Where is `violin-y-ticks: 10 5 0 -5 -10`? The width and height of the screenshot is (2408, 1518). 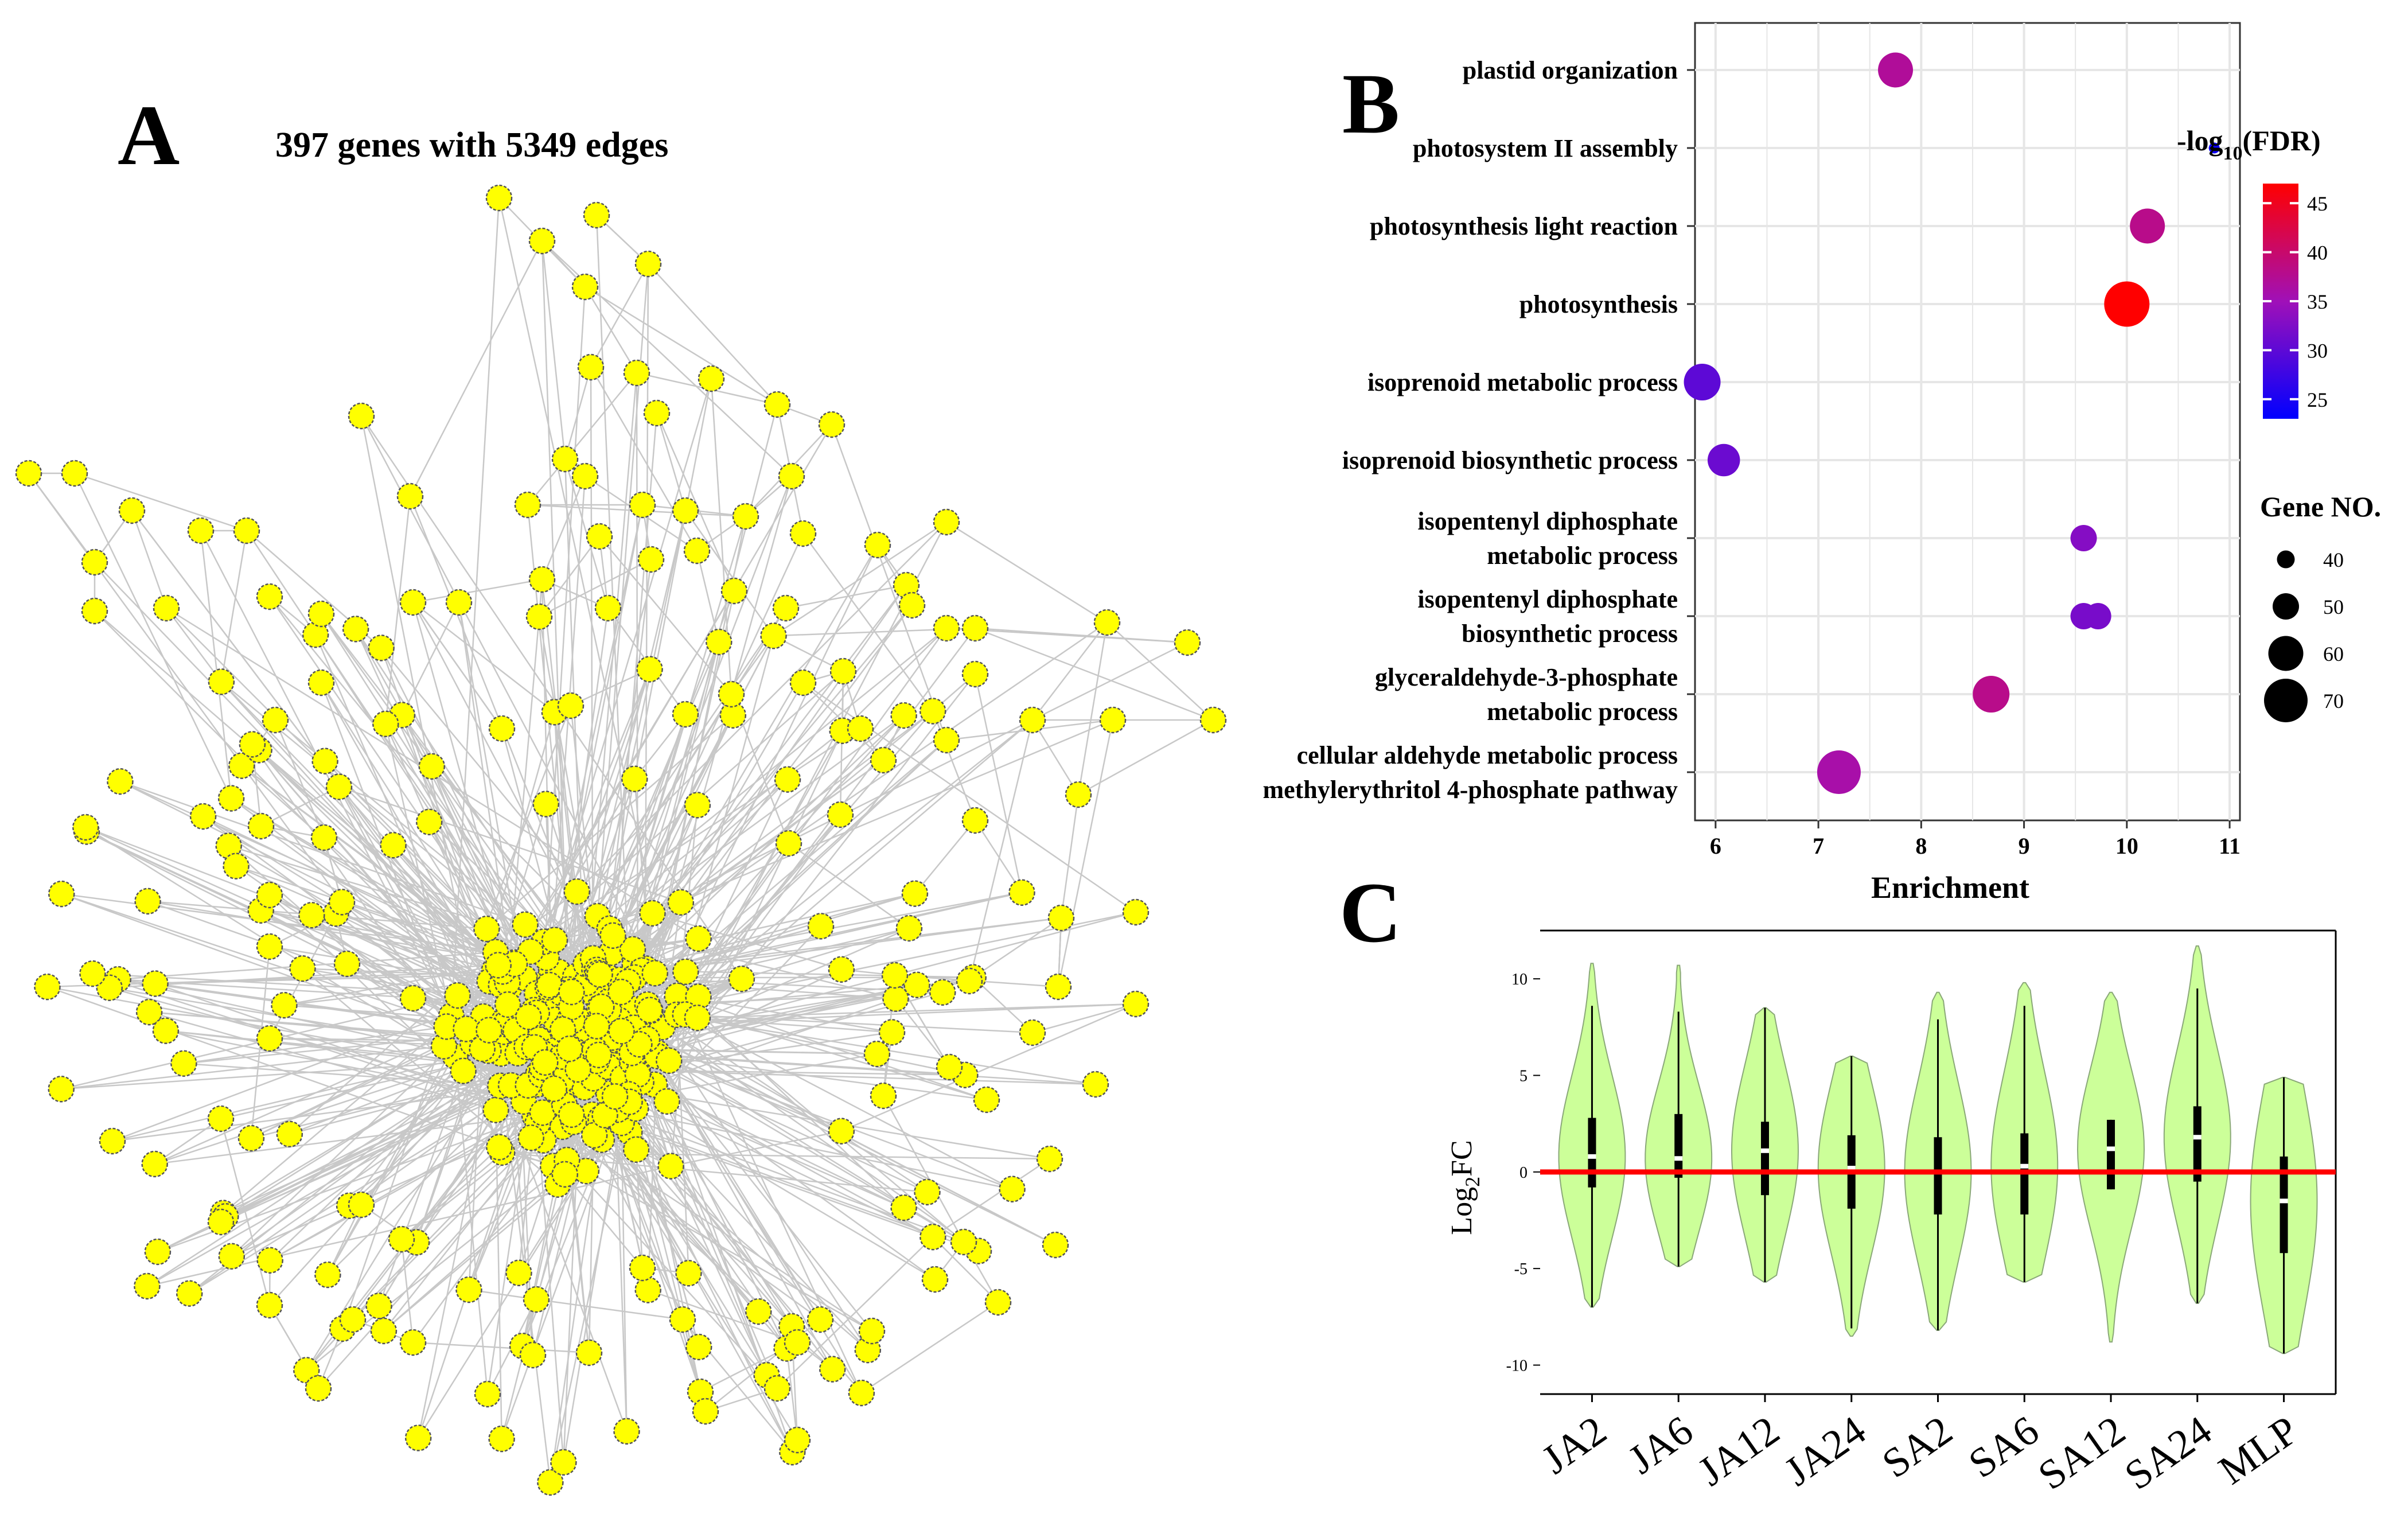
violin-y-ticks: 10 5 0 -5 -10 is located at coordinates (1523, 1173).